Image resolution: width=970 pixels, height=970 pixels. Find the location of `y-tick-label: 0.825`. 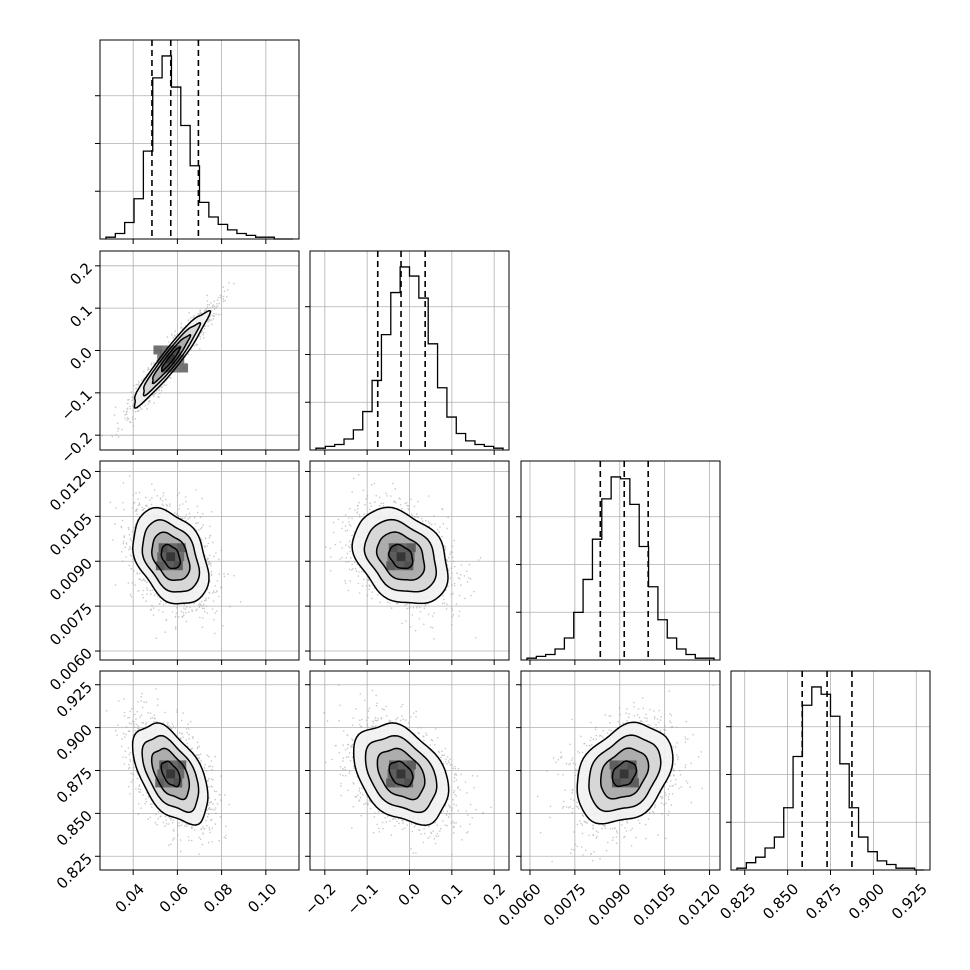

y-tick-label: 0.825 is located at coordinates (74, 871).